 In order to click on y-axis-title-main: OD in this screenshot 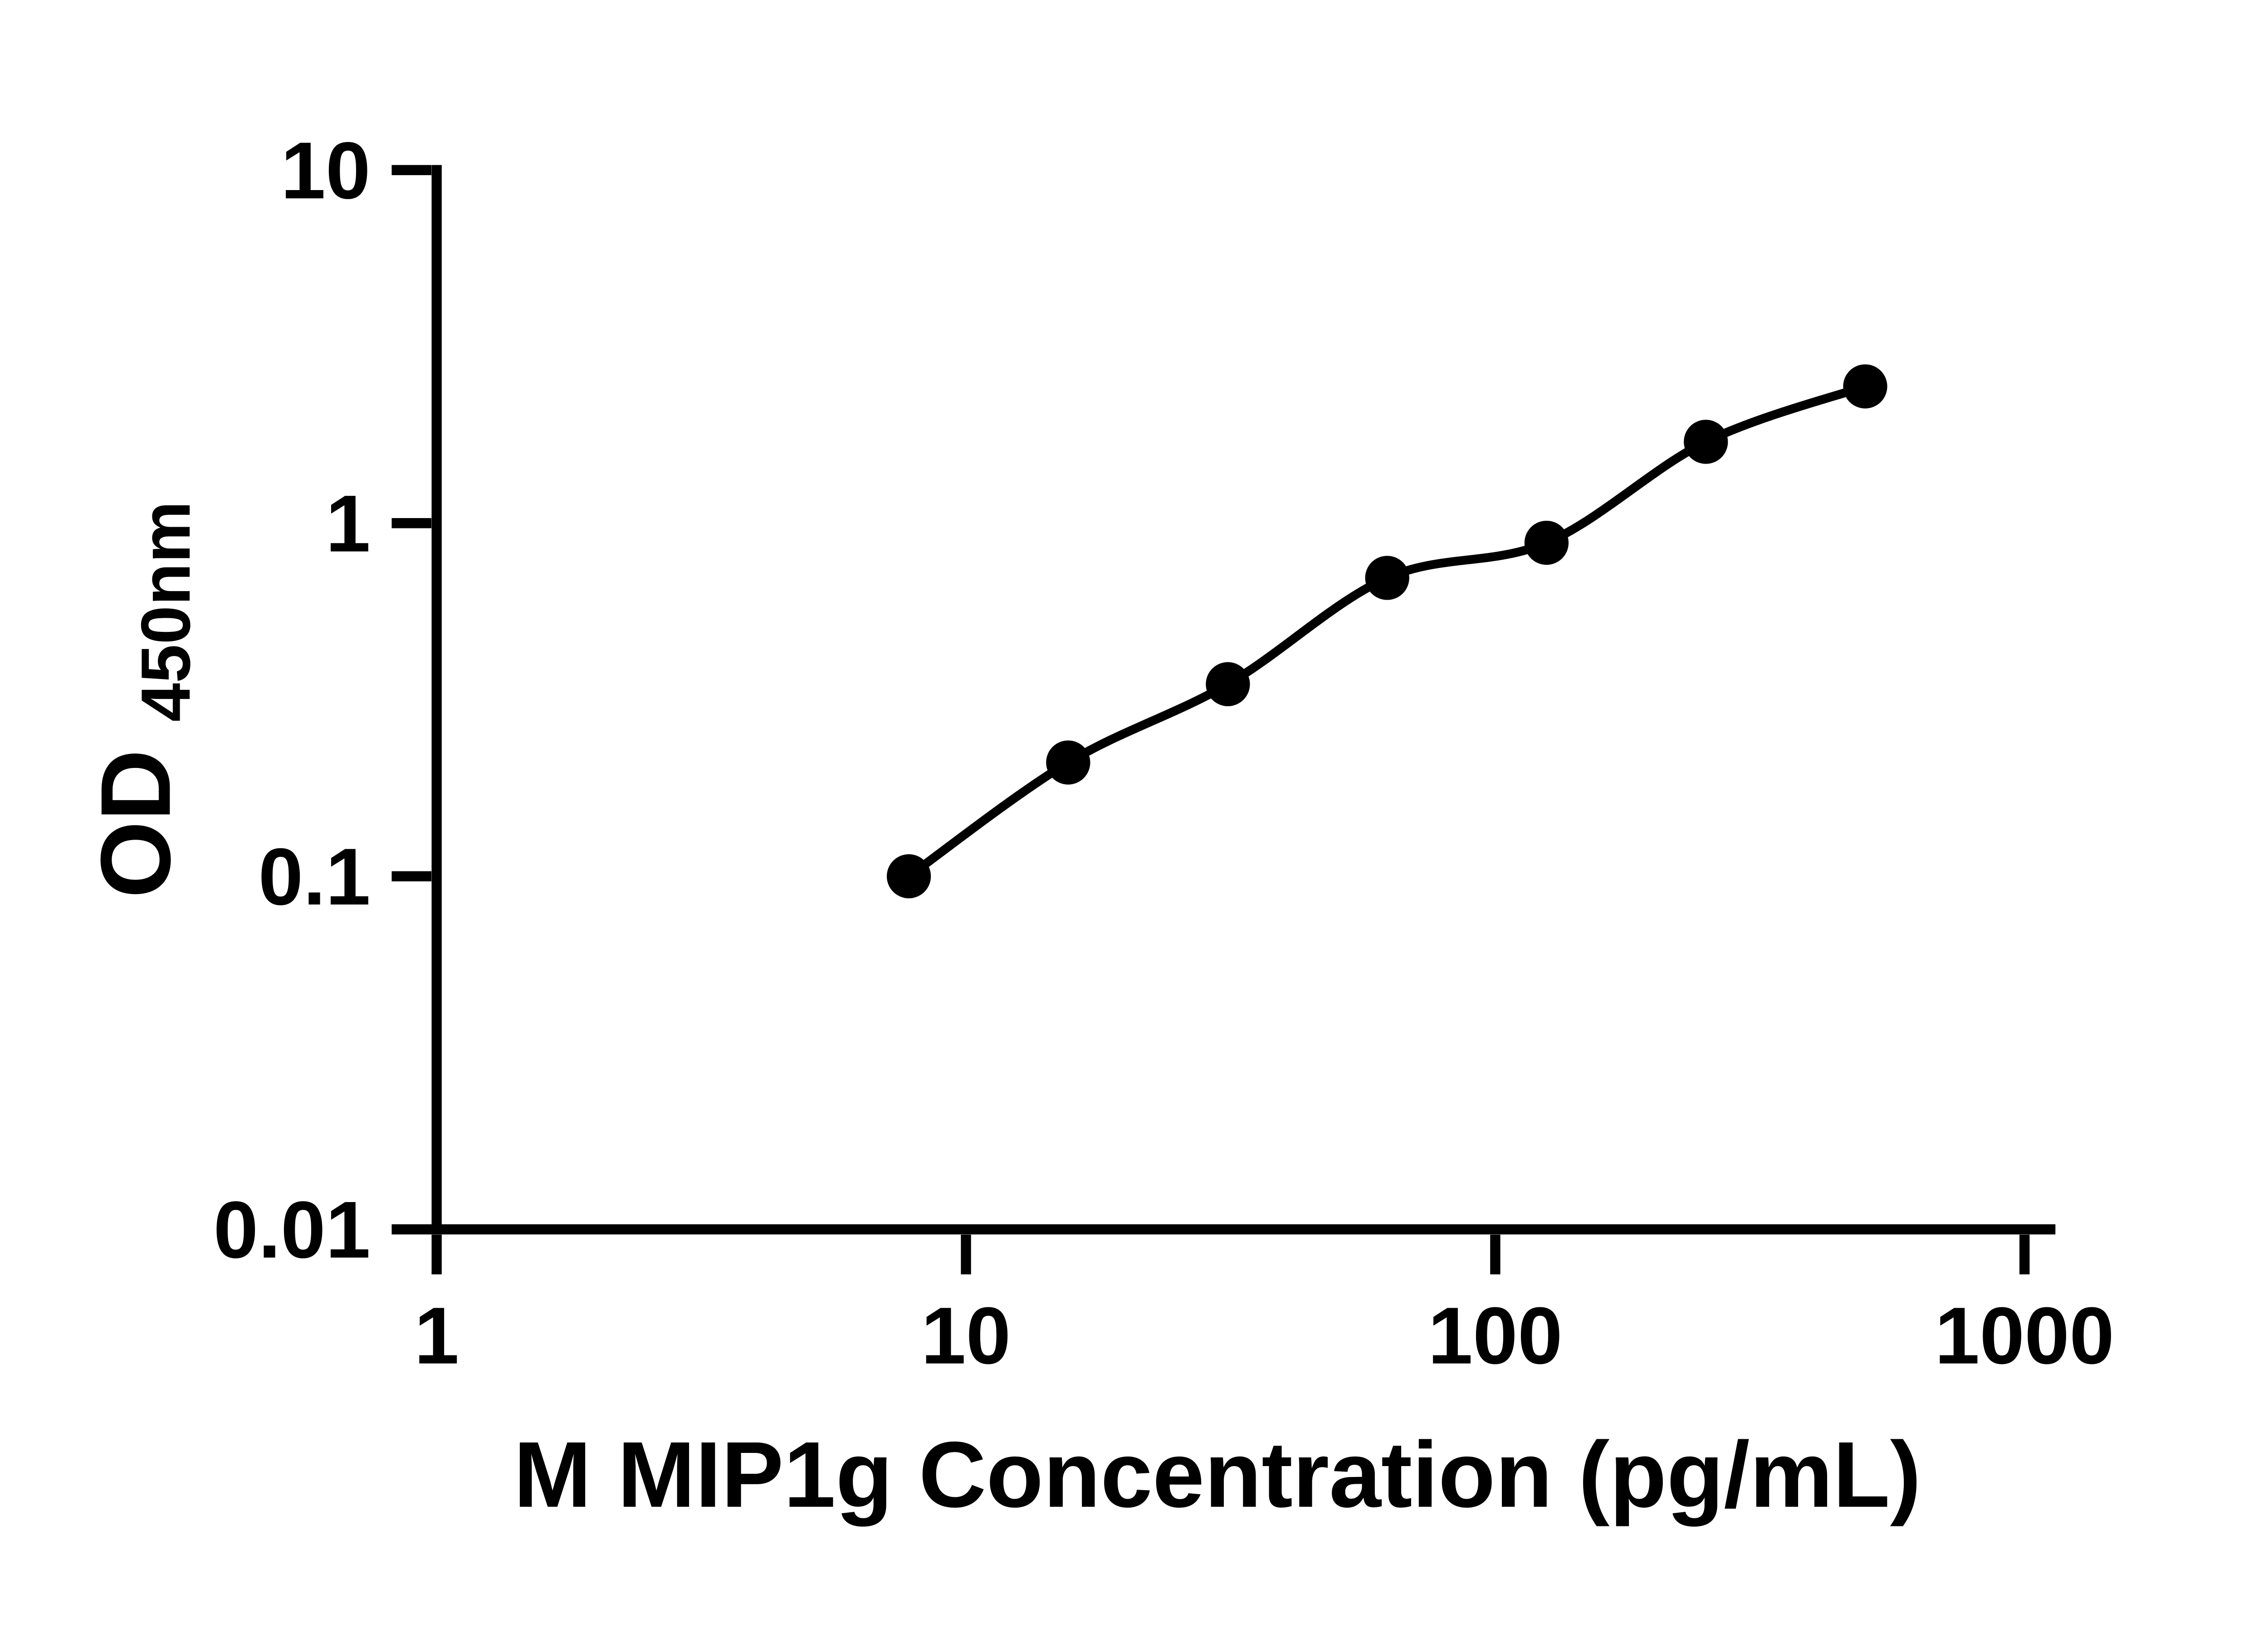, I will do `click(136, 823)`.